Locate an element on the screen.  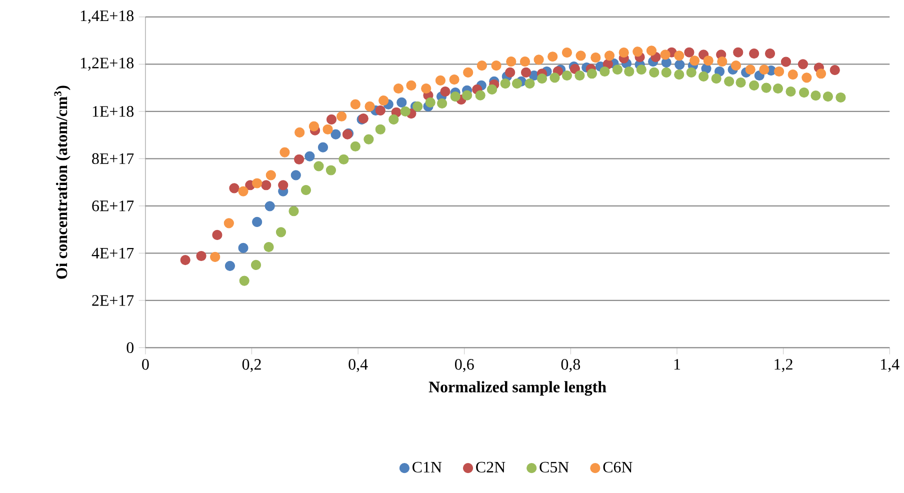
y-tick-label: 6E+17 is located at coordinates (113, 206).